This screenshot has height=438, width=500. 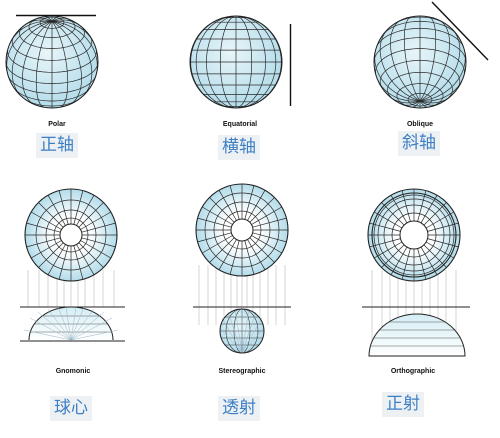 I want to click on label-stereographic-cn: 透射, so click(x=239, y=408).